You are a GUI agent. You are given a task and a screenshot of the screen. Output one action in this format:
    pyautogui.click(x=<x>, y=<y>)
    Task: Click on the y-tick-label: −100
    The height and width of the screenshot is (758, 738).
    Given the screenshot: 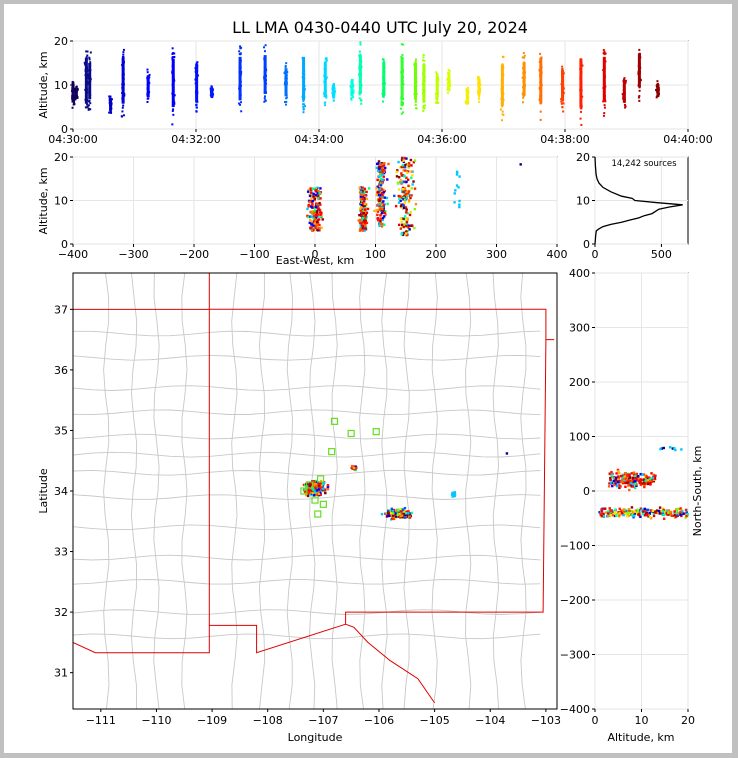 What is the action you would take?
    pyautogui.click(x=575, y=546)
    